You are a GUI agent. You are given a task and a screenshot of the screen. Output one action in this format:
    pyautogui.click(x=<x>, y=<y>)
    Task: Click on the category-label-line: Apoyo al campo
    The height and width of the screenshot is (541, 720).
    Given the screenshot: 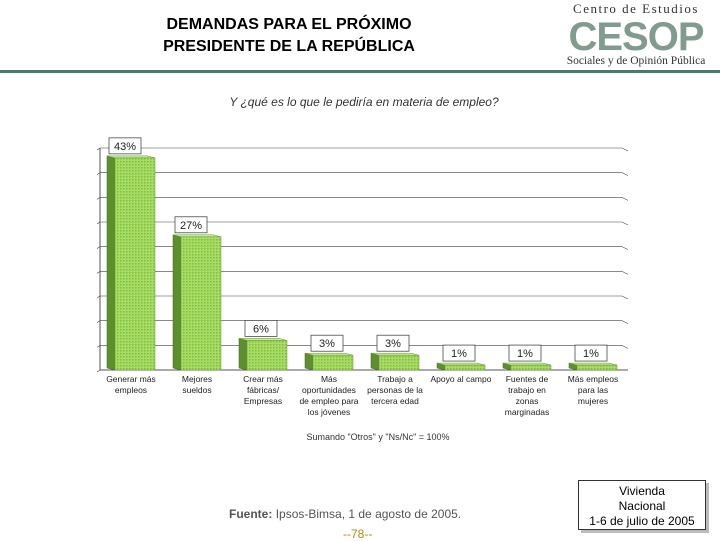 What is the action you would take?
    pyautogui.click(x=461, y=379)
    